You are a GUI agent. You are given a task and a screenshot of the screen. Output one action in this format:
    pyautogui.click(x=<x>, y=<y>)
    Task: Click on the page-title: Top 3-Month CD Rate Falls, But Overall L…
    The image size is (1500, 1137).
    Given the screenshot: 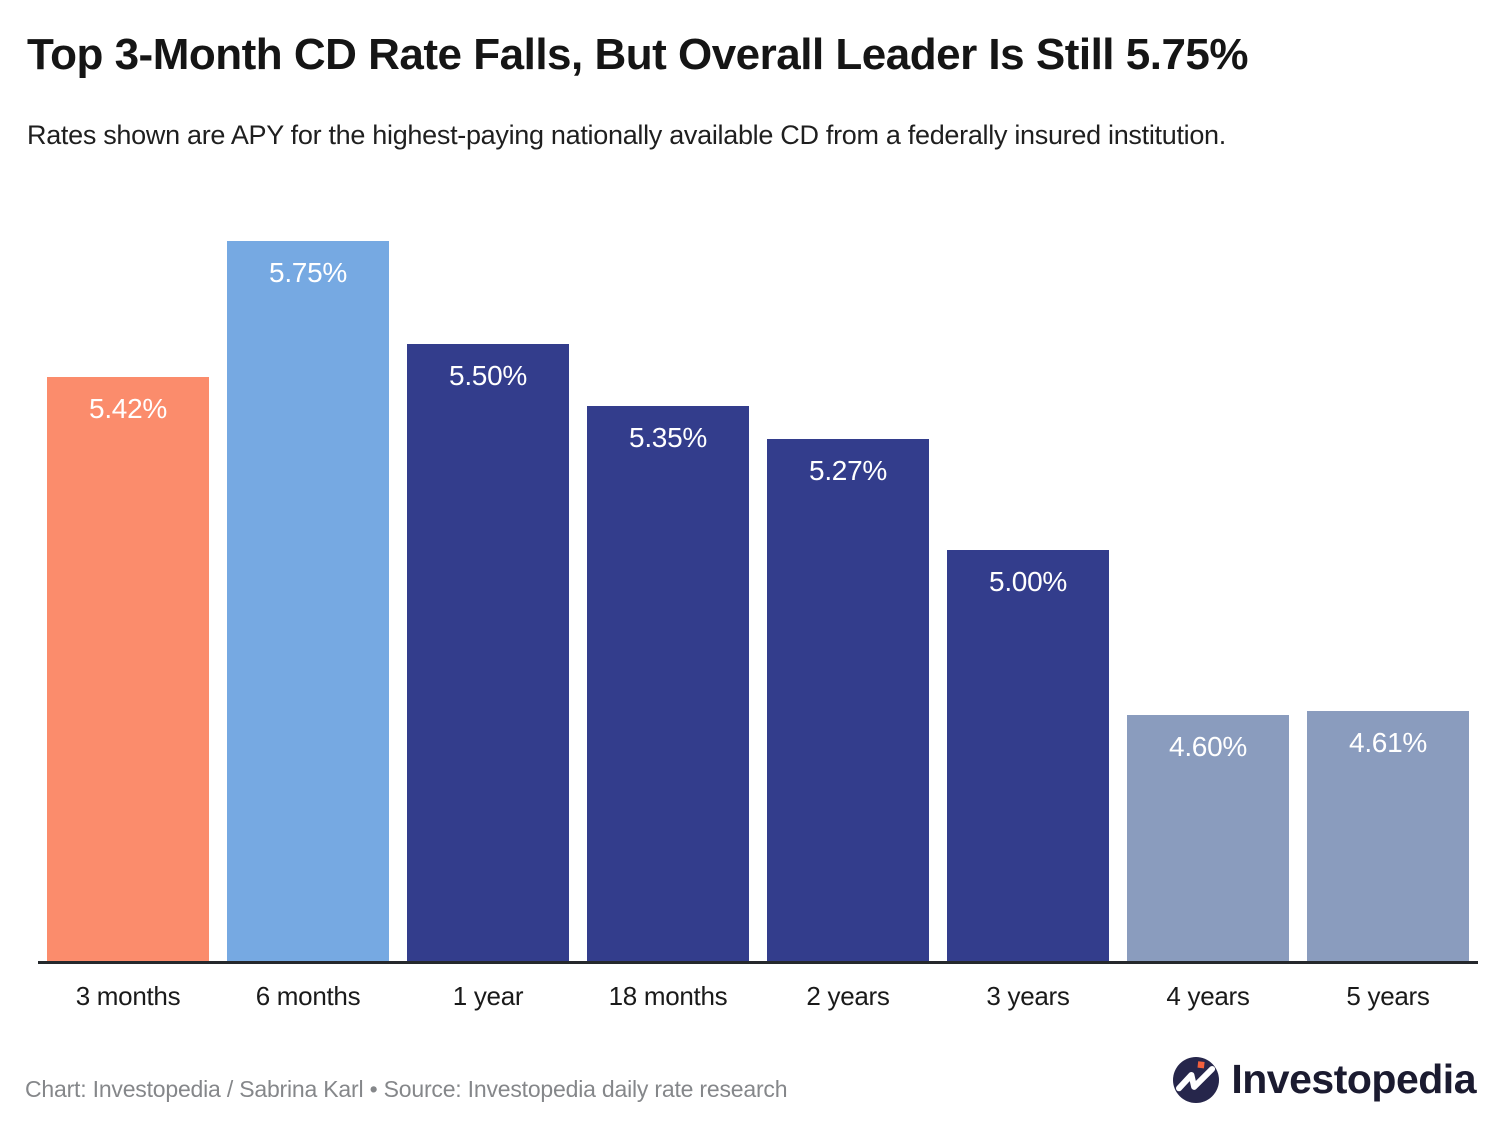 What is the action you would take?
    pyautogui.click(x=638, y=54)
    